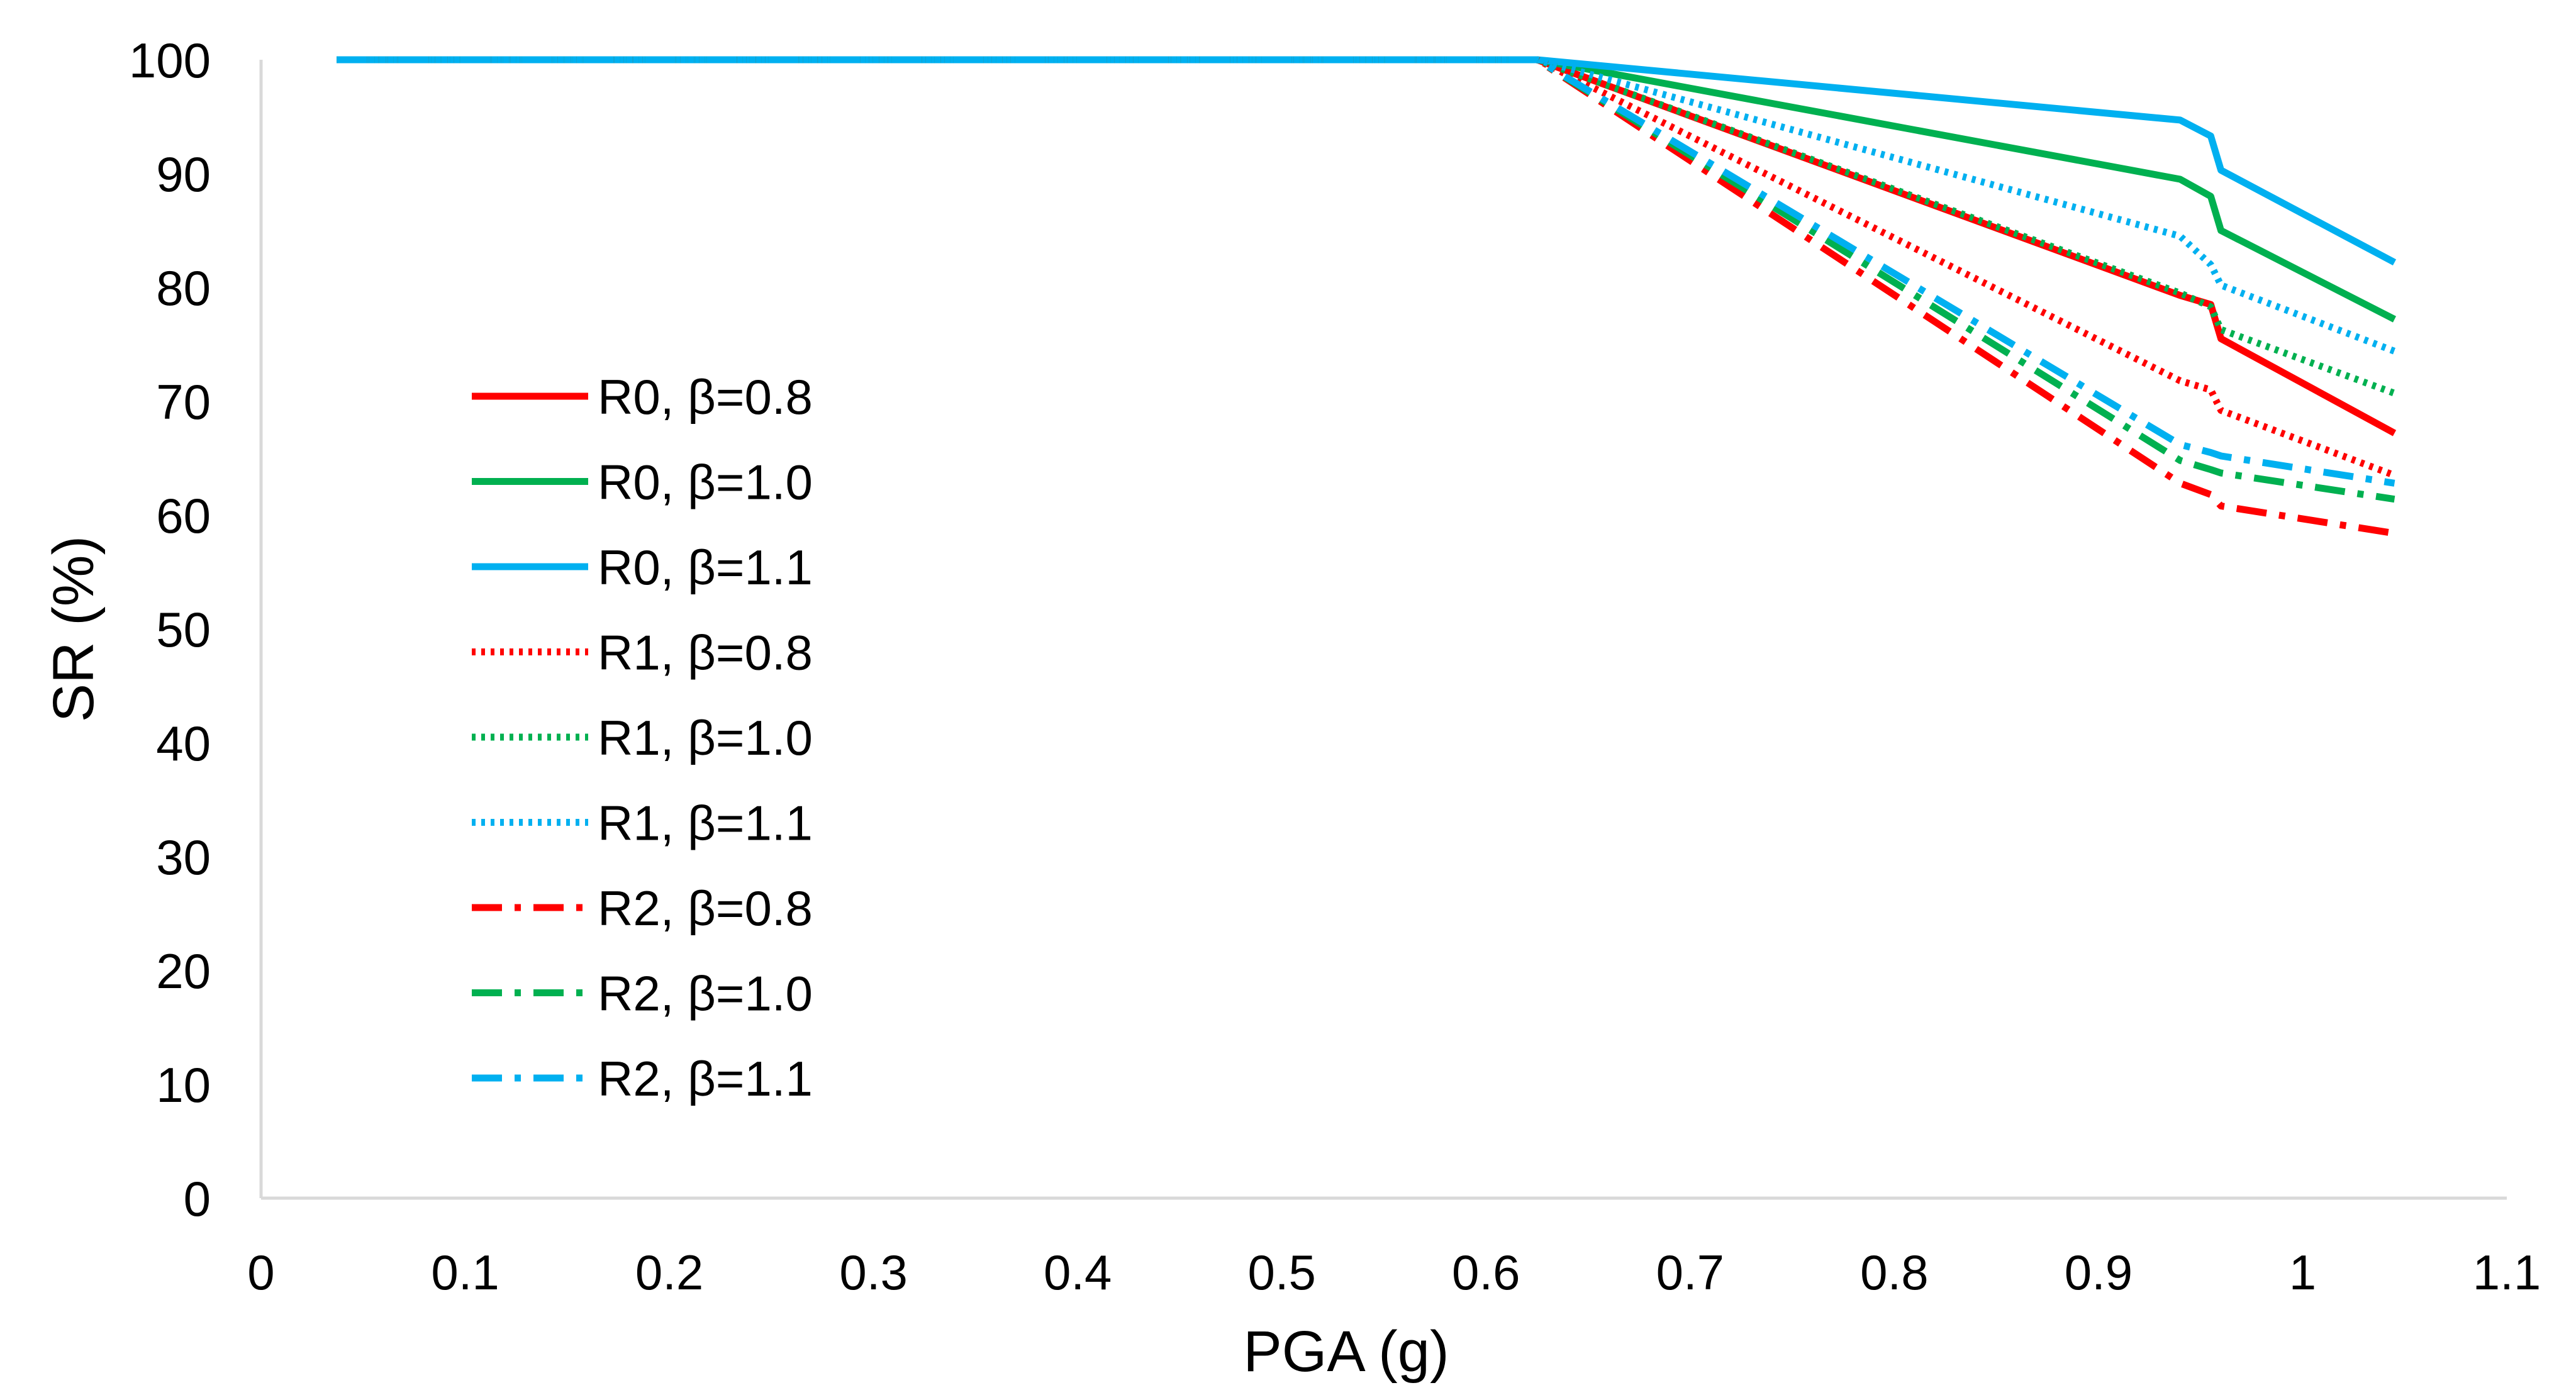 The height and width of the screenshot is (1395, 2576). I want to click on y-tick-label: 0, so click(197, 1198).